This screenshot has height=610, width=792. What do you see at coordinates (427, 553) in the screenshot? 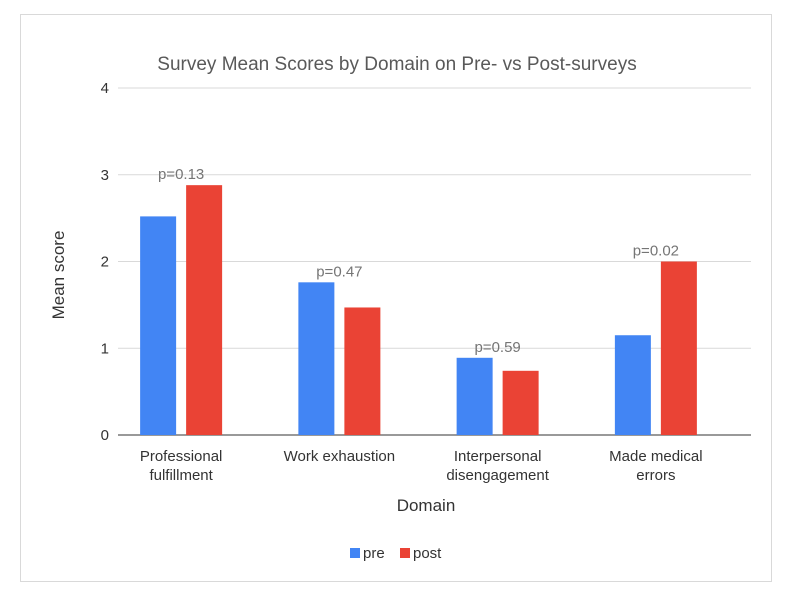
I see `legend-label-post: post` at bounding box center [427, 553].